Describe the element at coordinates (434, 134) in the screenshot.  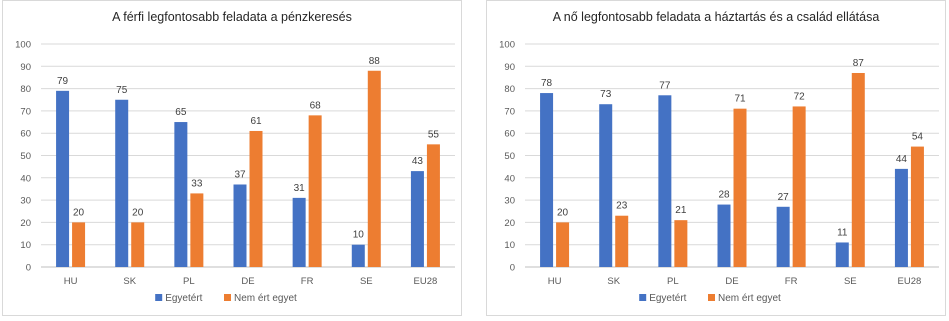
I see `data-label: 55` at that location.